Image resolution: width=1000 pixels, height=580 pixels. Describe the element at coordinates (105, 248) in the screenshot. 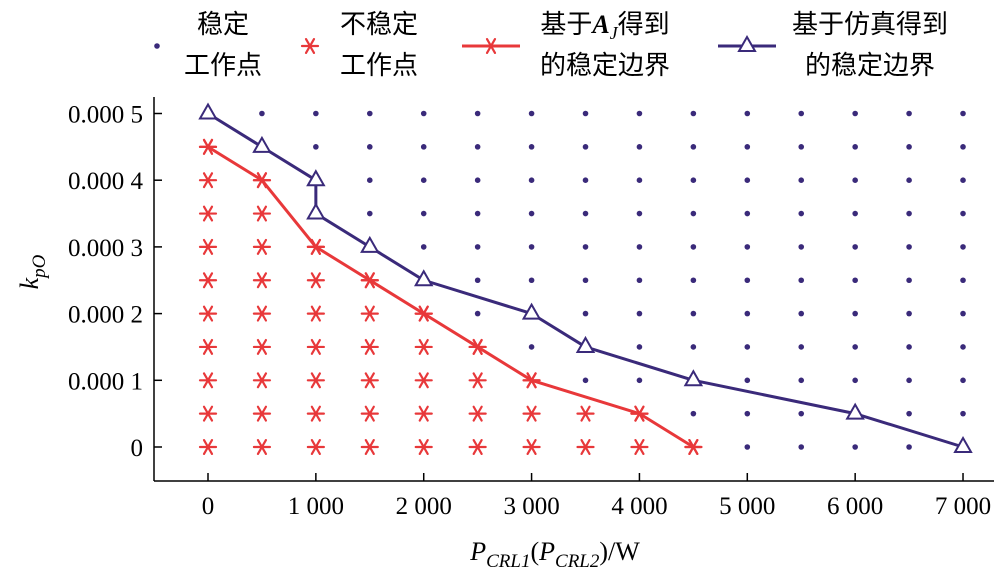

I see `y-tick-label: 0.000 3` at that location.